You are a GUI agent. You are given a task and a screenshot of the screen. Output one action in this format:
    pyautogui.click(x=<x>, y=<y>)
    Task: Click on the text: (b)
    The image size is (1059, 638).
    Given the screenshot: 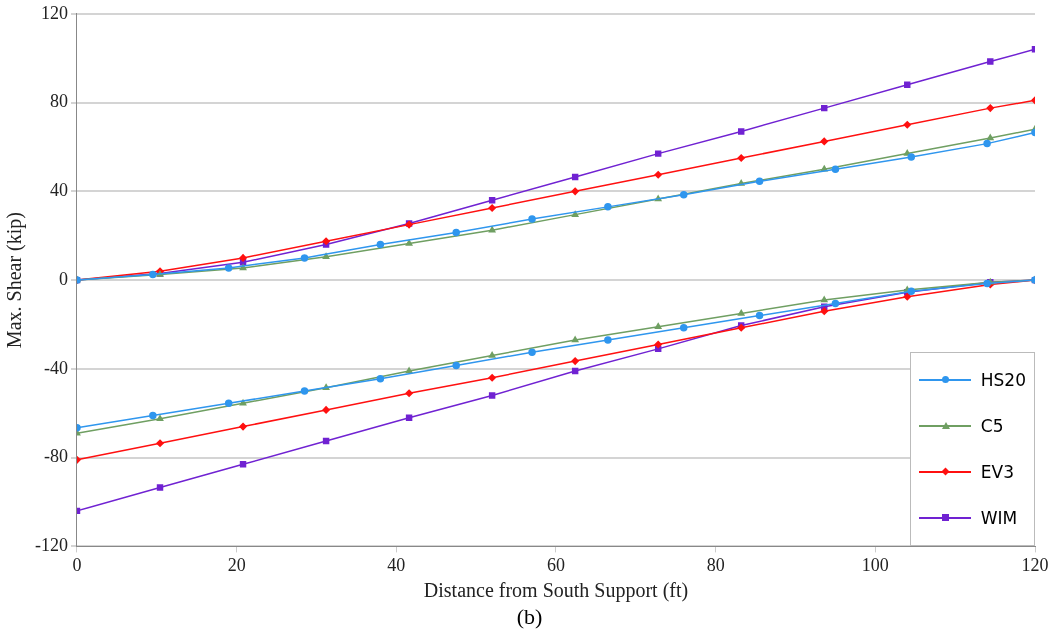 What is the action you would take?
    pyautogui.click(x=529, y=617)
    